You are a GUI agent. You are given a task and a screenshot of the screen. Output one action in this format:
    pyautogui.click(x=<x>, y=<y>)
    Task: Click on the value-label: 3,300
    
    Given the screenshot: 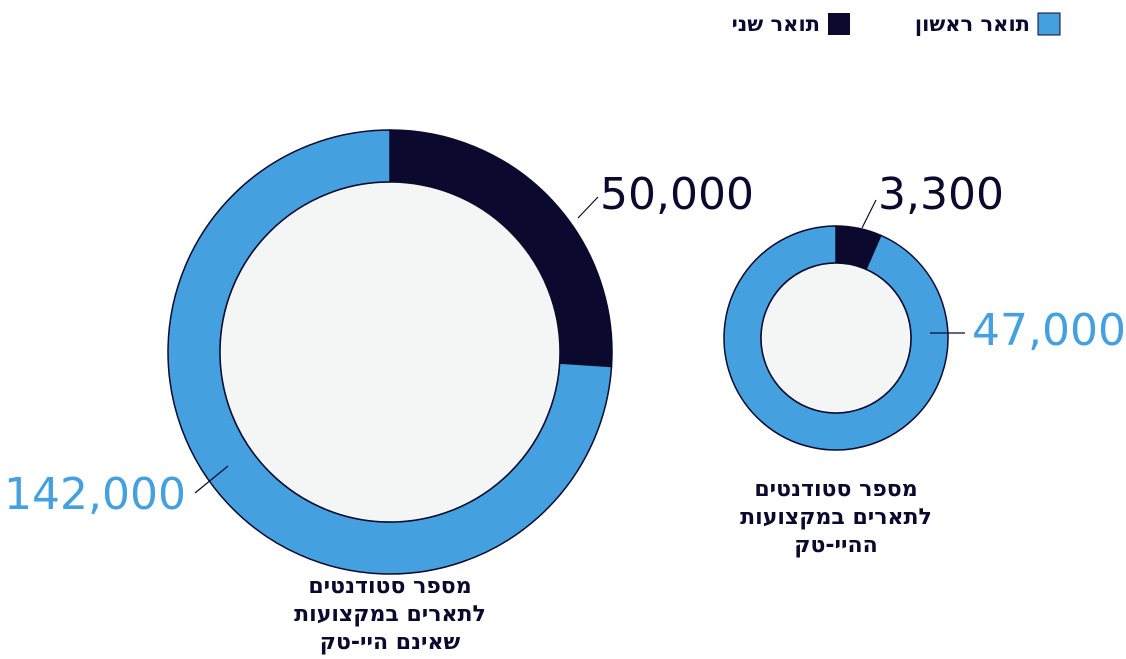 What is the action you would take?
    pyautogui.click(x=941, y=194)
    